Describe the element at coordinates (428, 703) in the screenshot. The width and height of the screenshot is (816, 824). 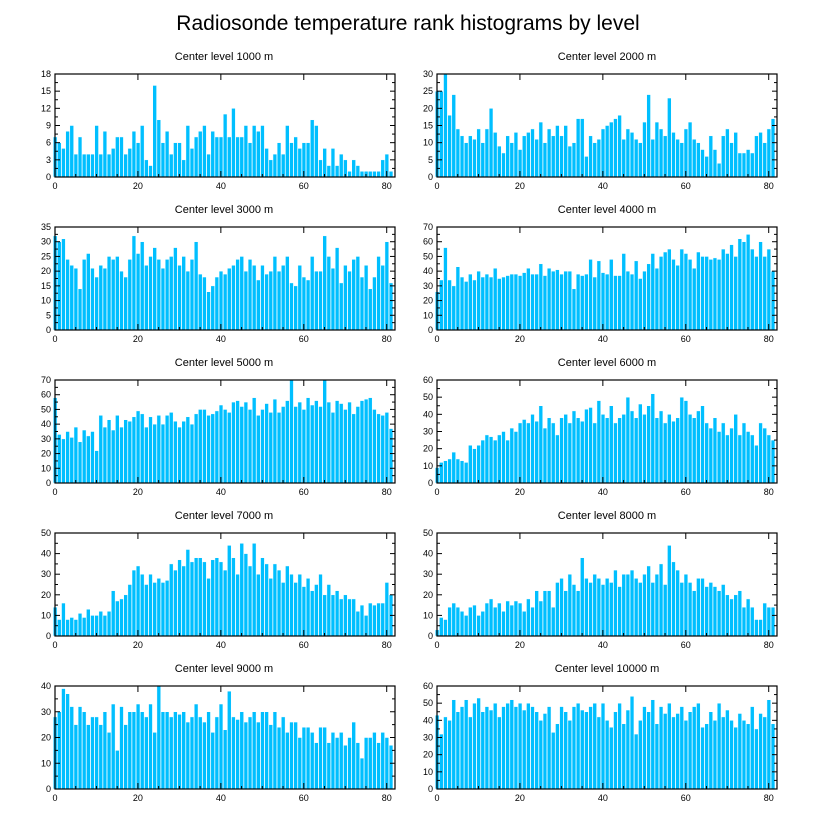
I see `y-tick-label: 50` at that location.